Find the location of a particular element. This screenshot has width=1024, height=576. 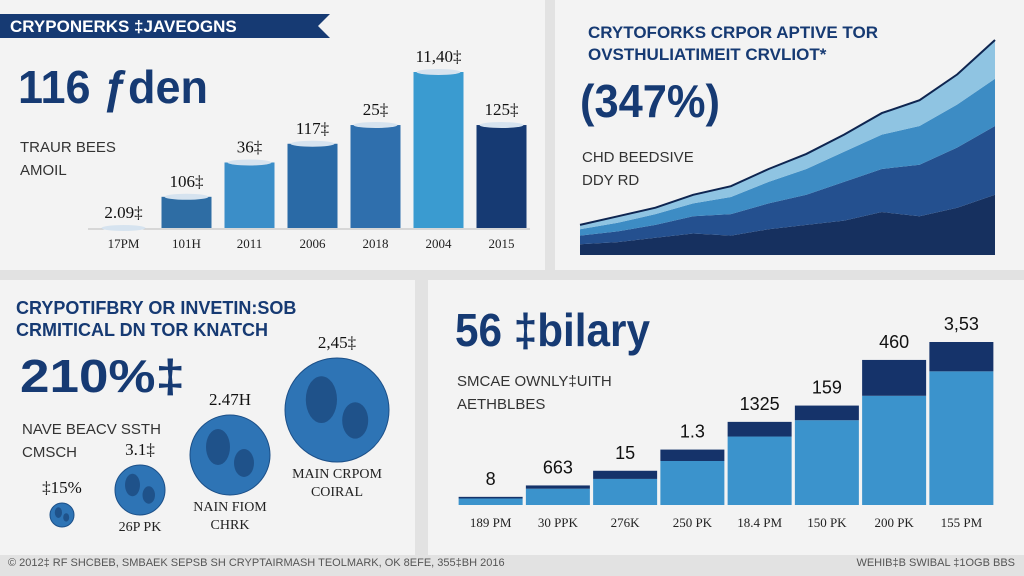

bar-label: 8 is located at coordinates (491, 479).